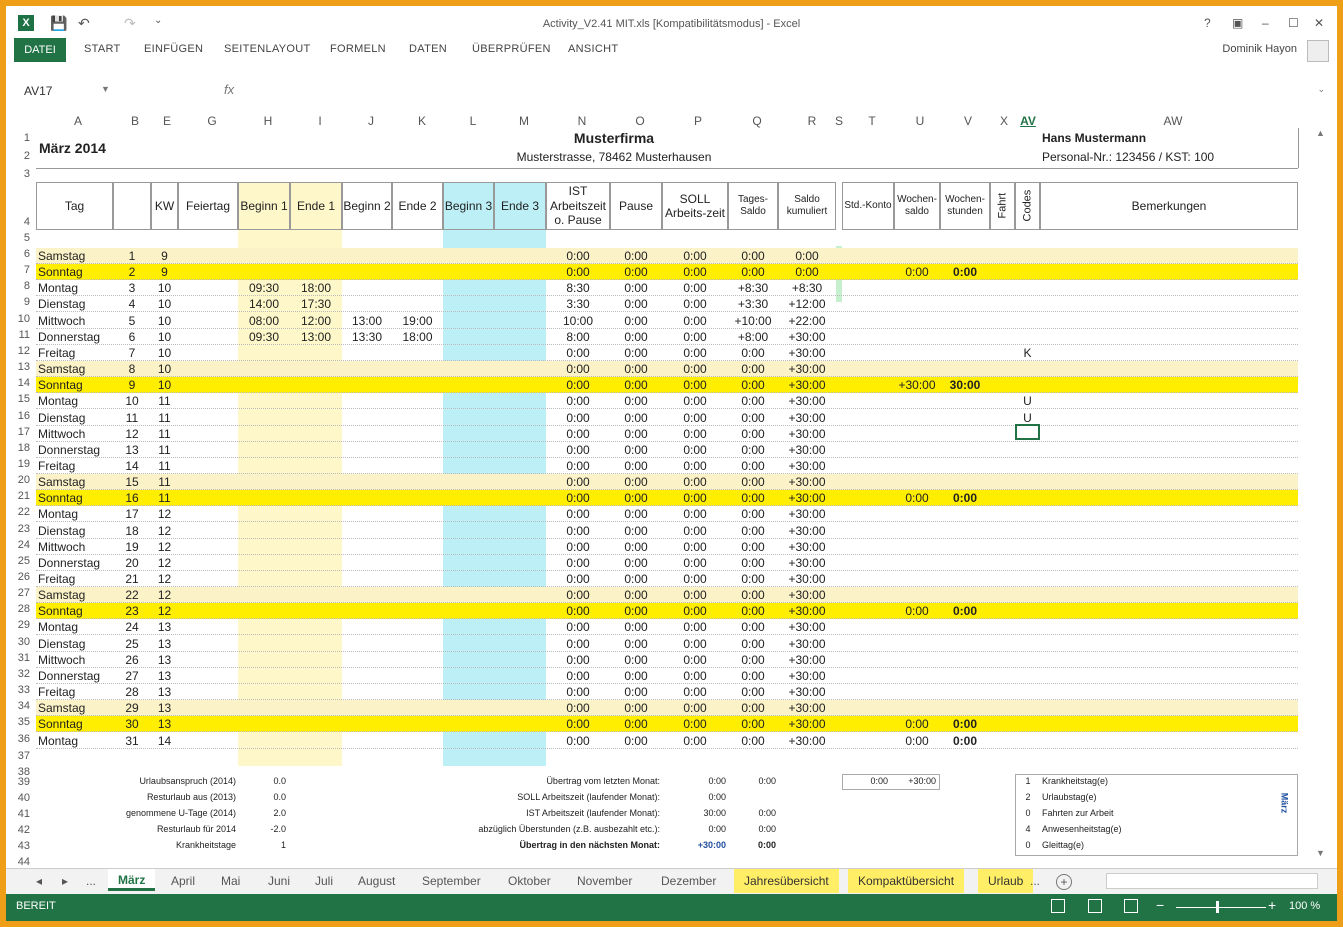 The image size is (1343, 927). Describe the element at coordinates (711, 845) in the screenshot. I see `summary-mid-value: +30:00` at that location.